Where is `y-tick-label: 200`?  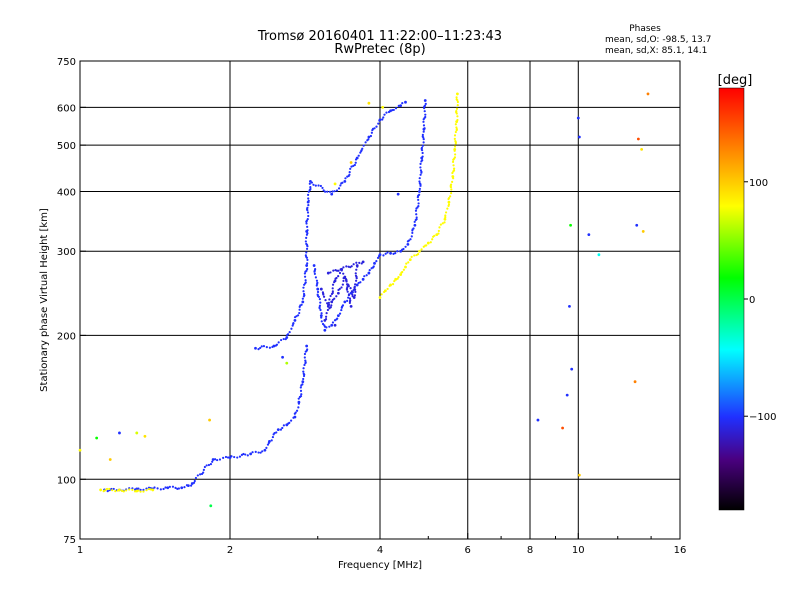
y-tick-label: 200 is located at coordinates (66, 336).